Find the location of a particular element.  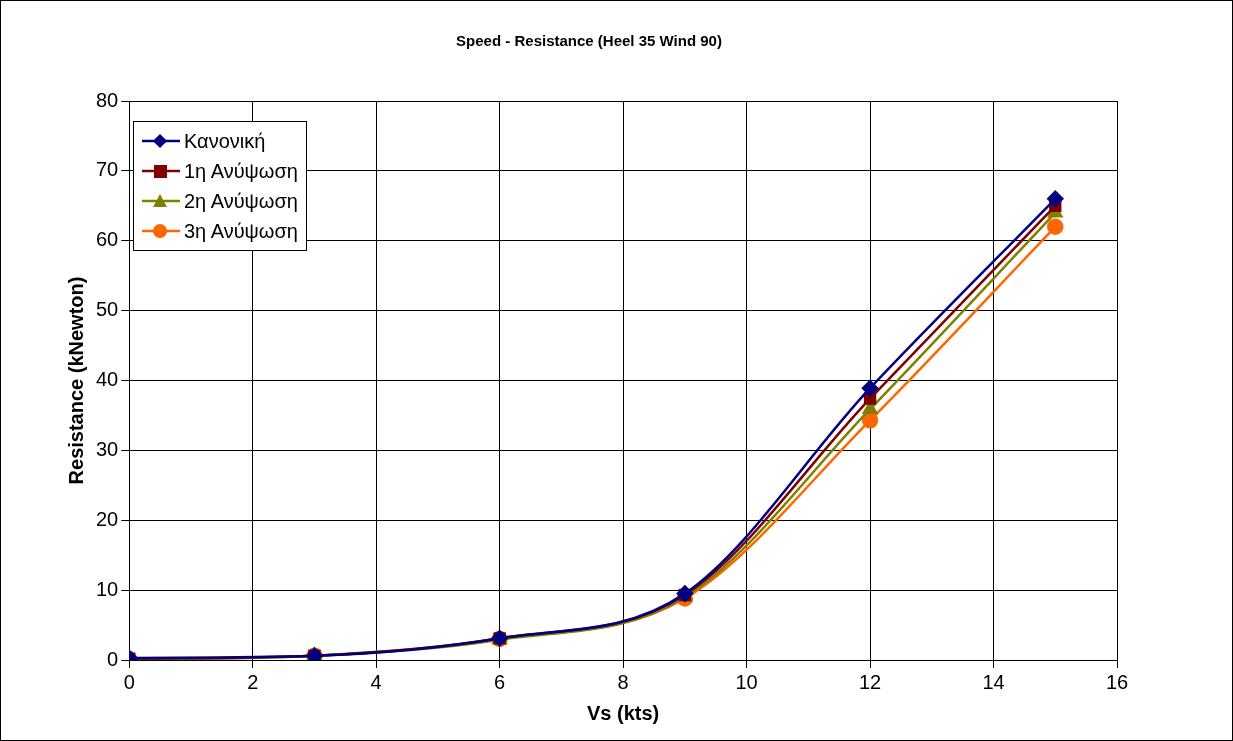

legend-label: 1η Ανύψωση is located at coordinates (241, 171).